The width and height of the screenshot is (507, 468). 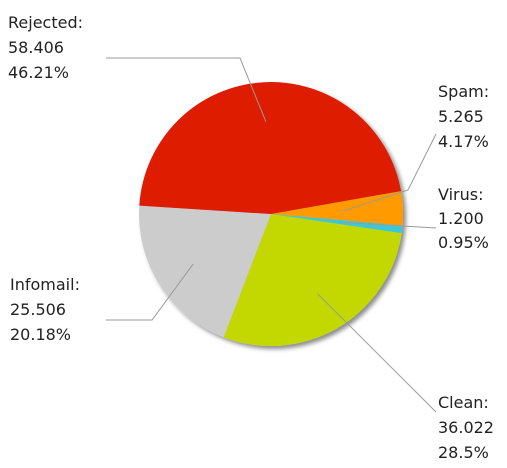 What do you see at coordinates (463, 402) in the screenshot?
I see `label-clean-name: Clean:` at bounding box center [463, 402].